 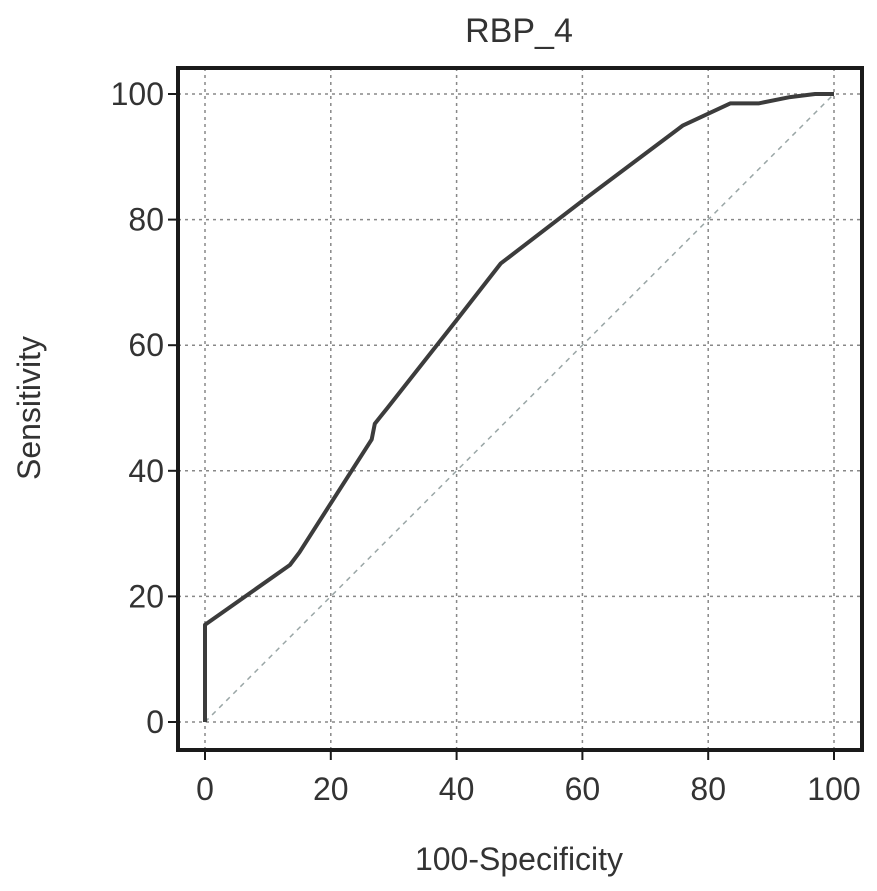 I want to click on y-tick-label: 100, so click(x=137, y=94).